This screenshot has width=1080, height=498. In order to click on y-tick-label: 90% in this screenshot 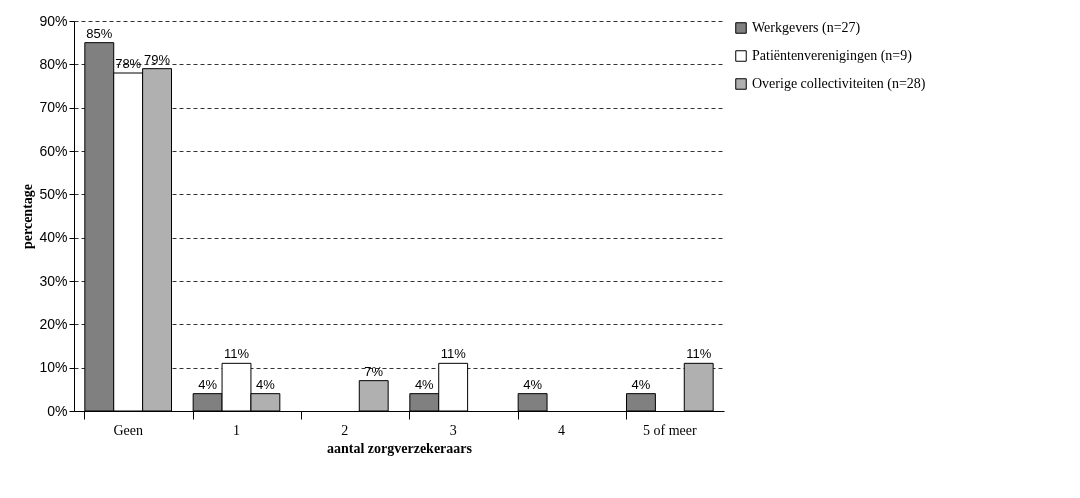, I will do `click(53, 20)`.